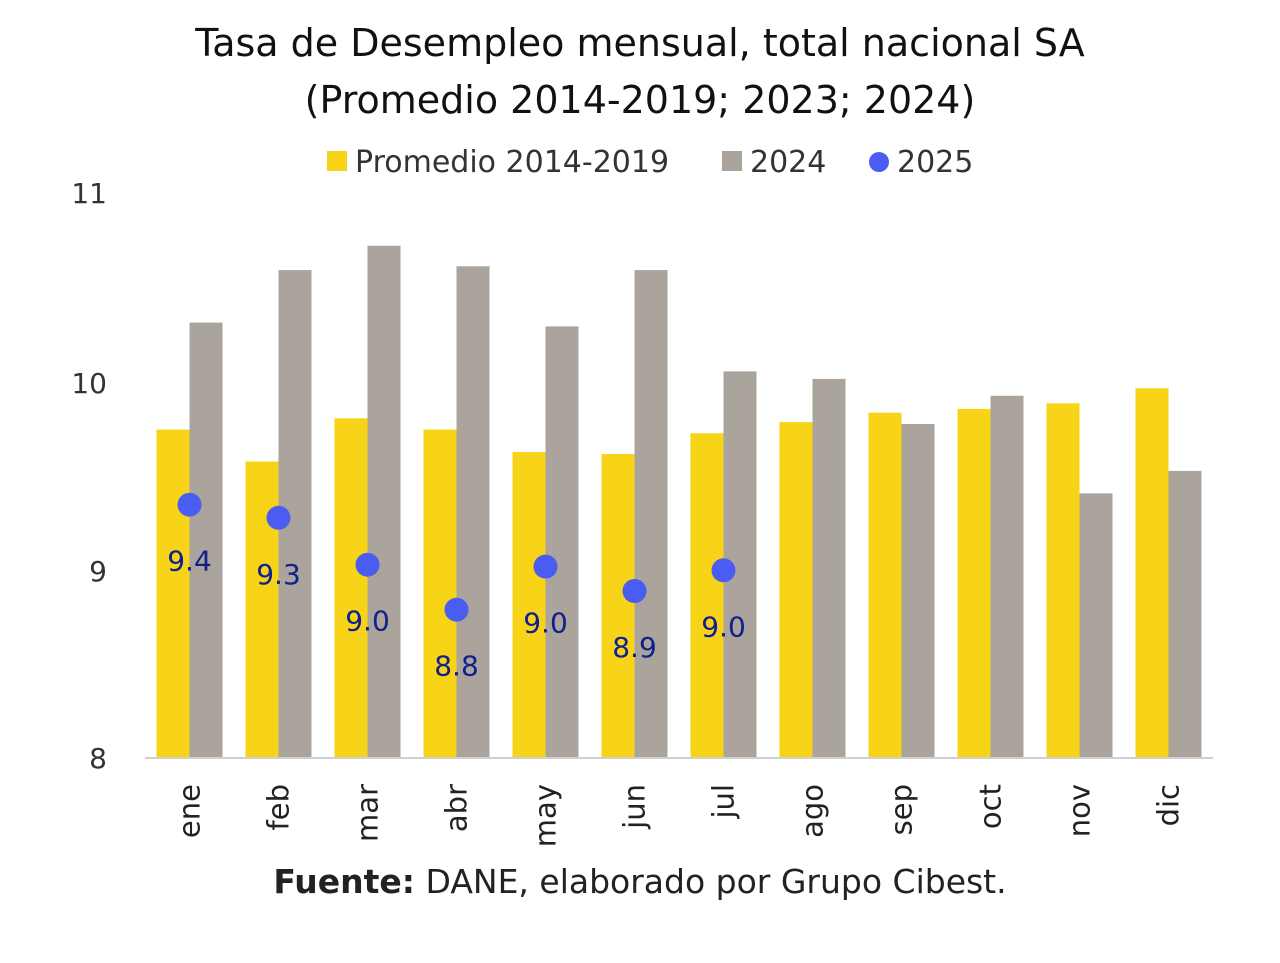 The image size is (1280, 963). I want to click on x-tick-mar: mar, so click(368, 813).